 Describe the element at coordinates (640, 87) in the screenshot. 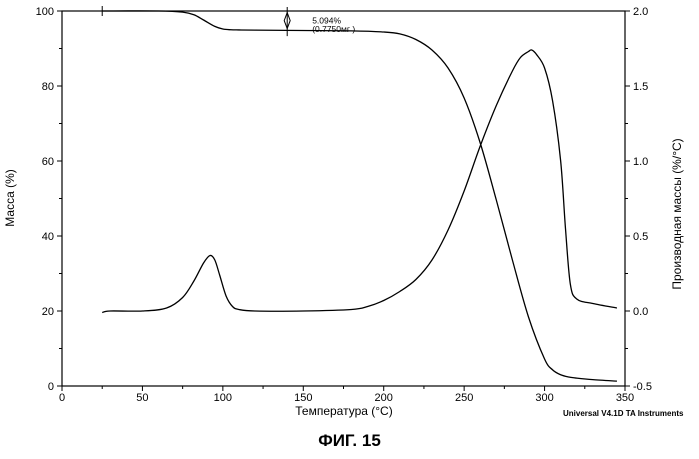

I see `y-right-tick-label: 1.5` at that location.